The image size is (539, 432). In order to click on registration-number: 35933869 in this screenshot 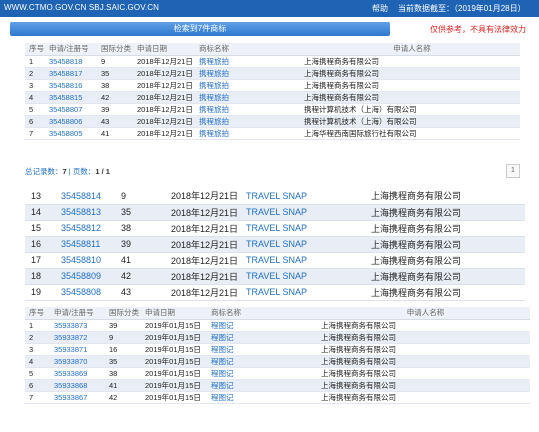, I will do `click(77, 373)`.